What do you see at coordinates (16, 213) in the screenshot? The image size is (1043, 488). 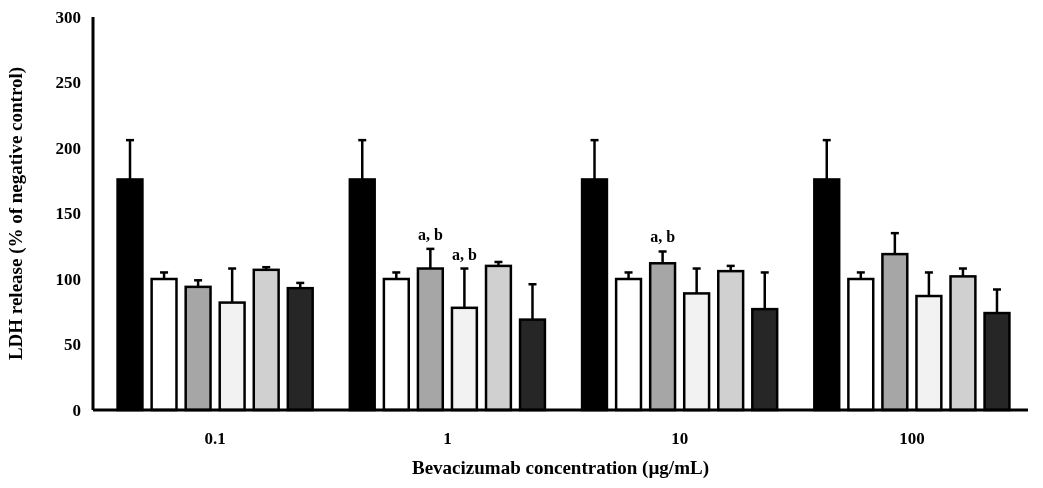 I see `y-axis-title: LDH release (% of negative control)` at bounding box center [16, 213].